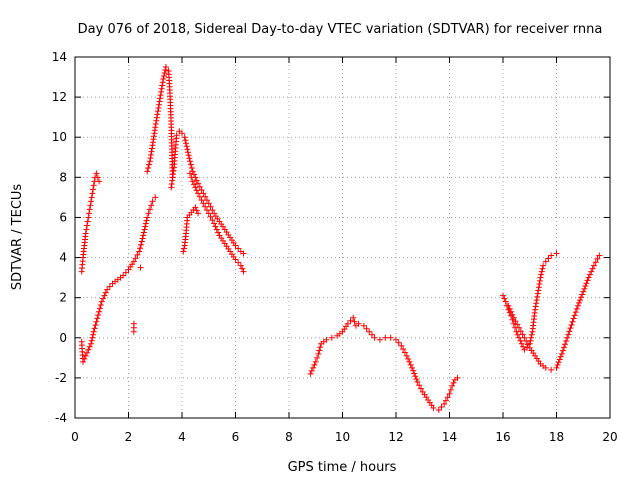 The image size is (640, 480). I want to click on y-tick-label: 6, so click(63, 217).